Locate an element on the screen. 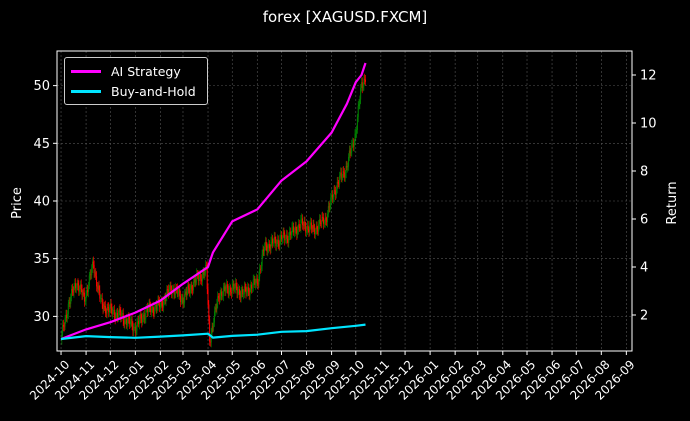  legend-swatch-buy-and-hold is located at coordinates (86, 91).